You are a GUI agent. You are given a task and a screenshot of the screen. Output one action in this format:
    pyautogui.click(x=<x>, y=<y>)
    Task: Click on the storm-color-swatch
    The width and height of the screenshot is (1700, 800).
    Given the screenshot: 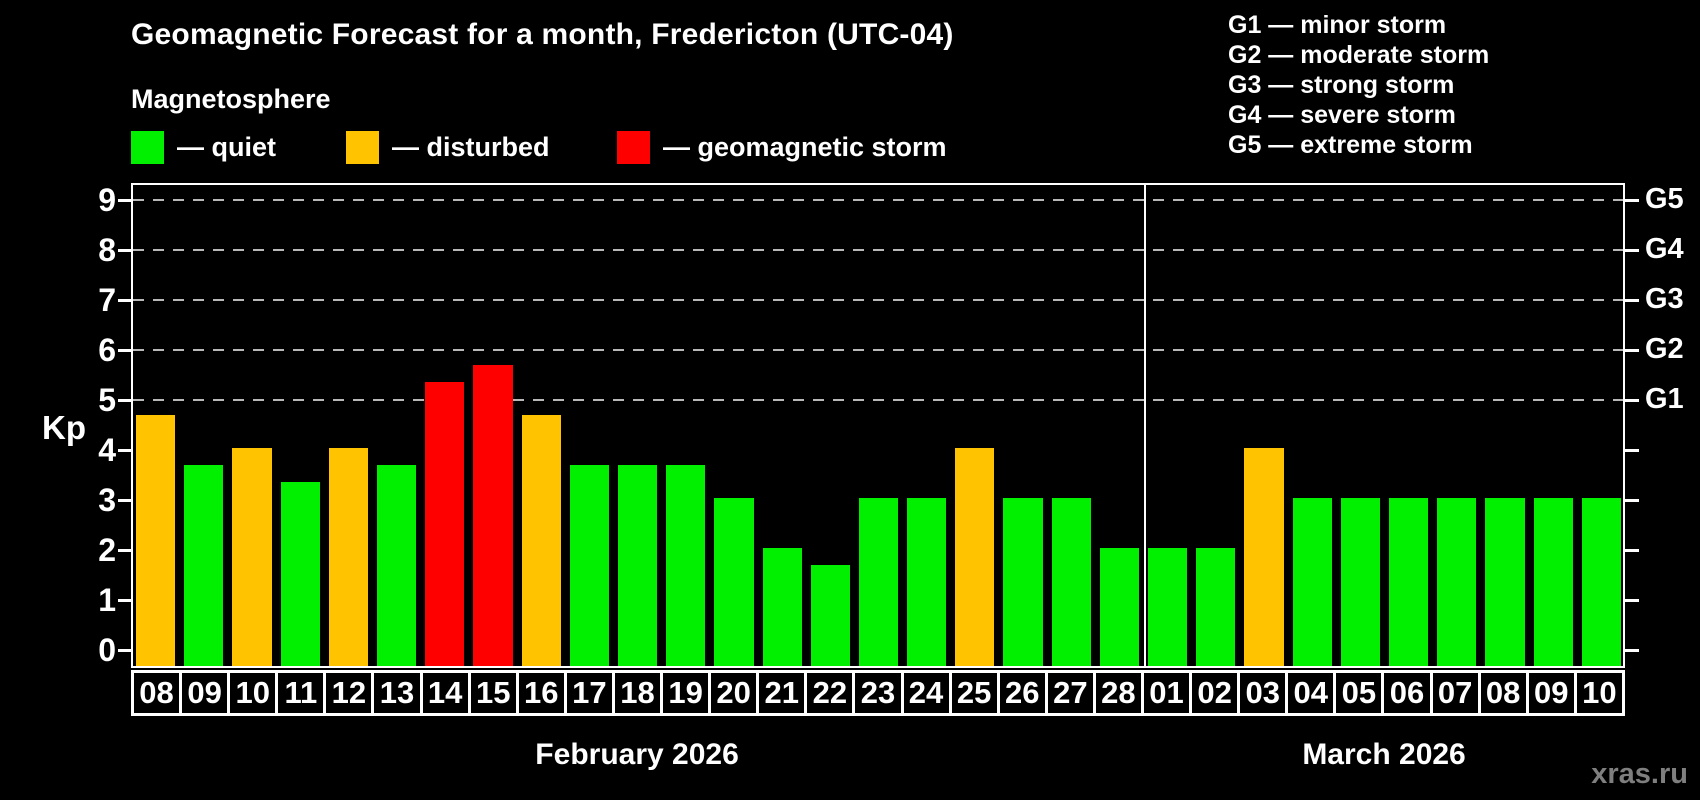 What is the action you would take?
    pyautogui.click(x=633, y=147)
    